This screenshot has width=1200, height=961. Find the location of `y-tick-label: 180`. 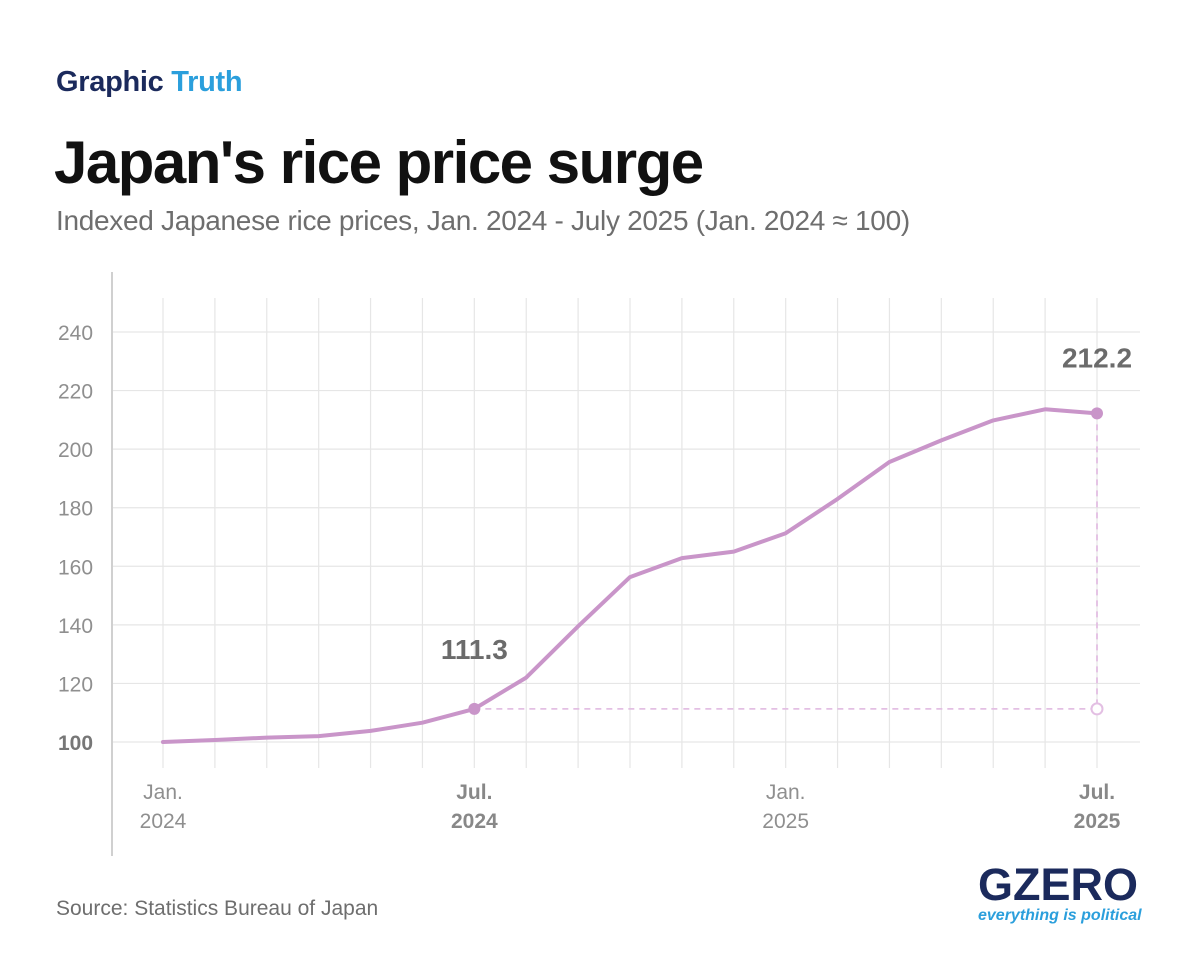

y-tick-label: 180 is located at coordinates (75, 509).